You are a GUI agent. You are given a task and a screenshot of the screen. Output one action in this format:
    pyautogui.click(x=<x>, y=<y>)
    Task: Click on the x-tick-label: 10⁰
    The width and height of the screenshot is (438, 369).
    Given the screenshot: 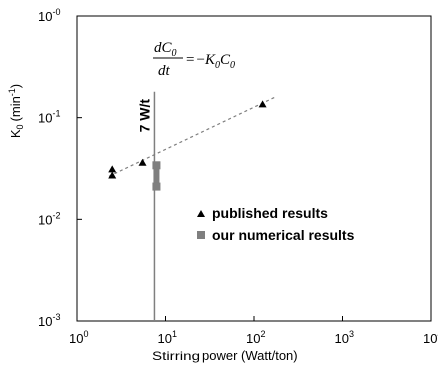 What is the action you would take?
    pyautogui.click(x=78, y=337)
    